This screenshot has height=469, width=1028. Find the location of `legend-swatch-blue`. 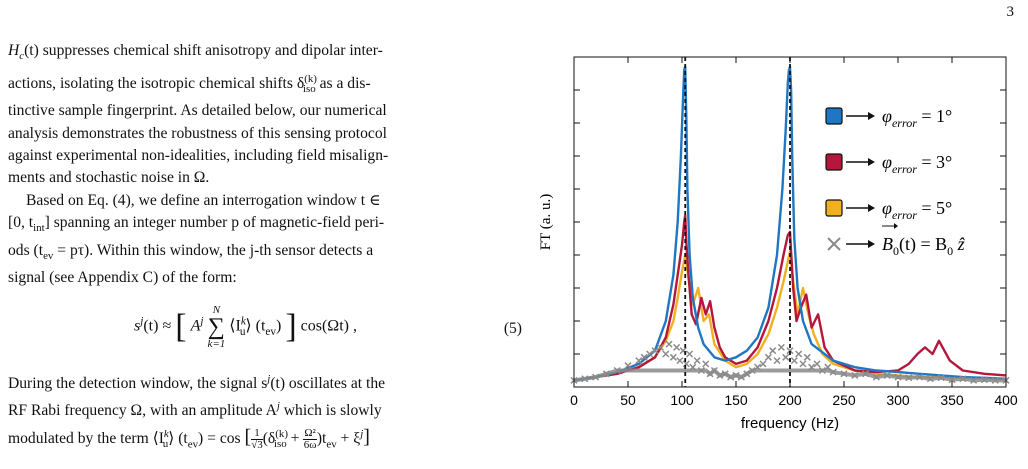

legend-swatch-blue is located at coordinates (834, 116).